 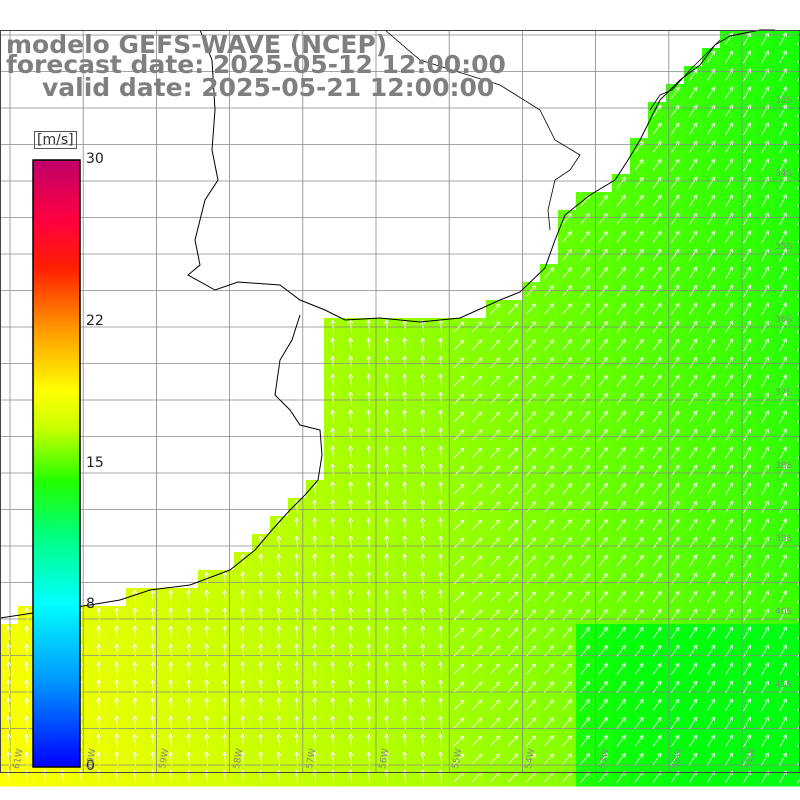 What do you see at coordinates (784, 612) in the screenshot?
I see `latitude-label: 40S` at bounding box center [784, 612].